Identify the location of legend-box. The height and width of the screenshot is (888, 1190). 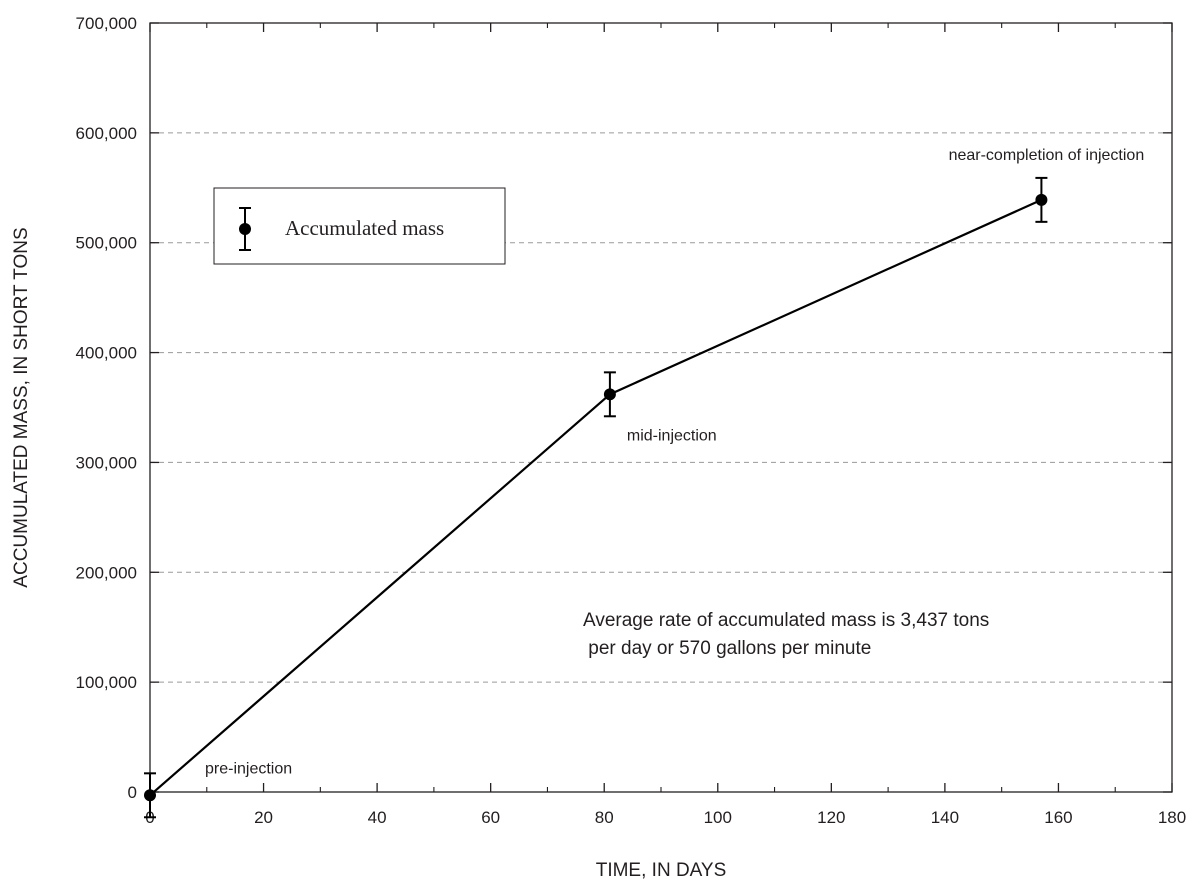
(359, 226).